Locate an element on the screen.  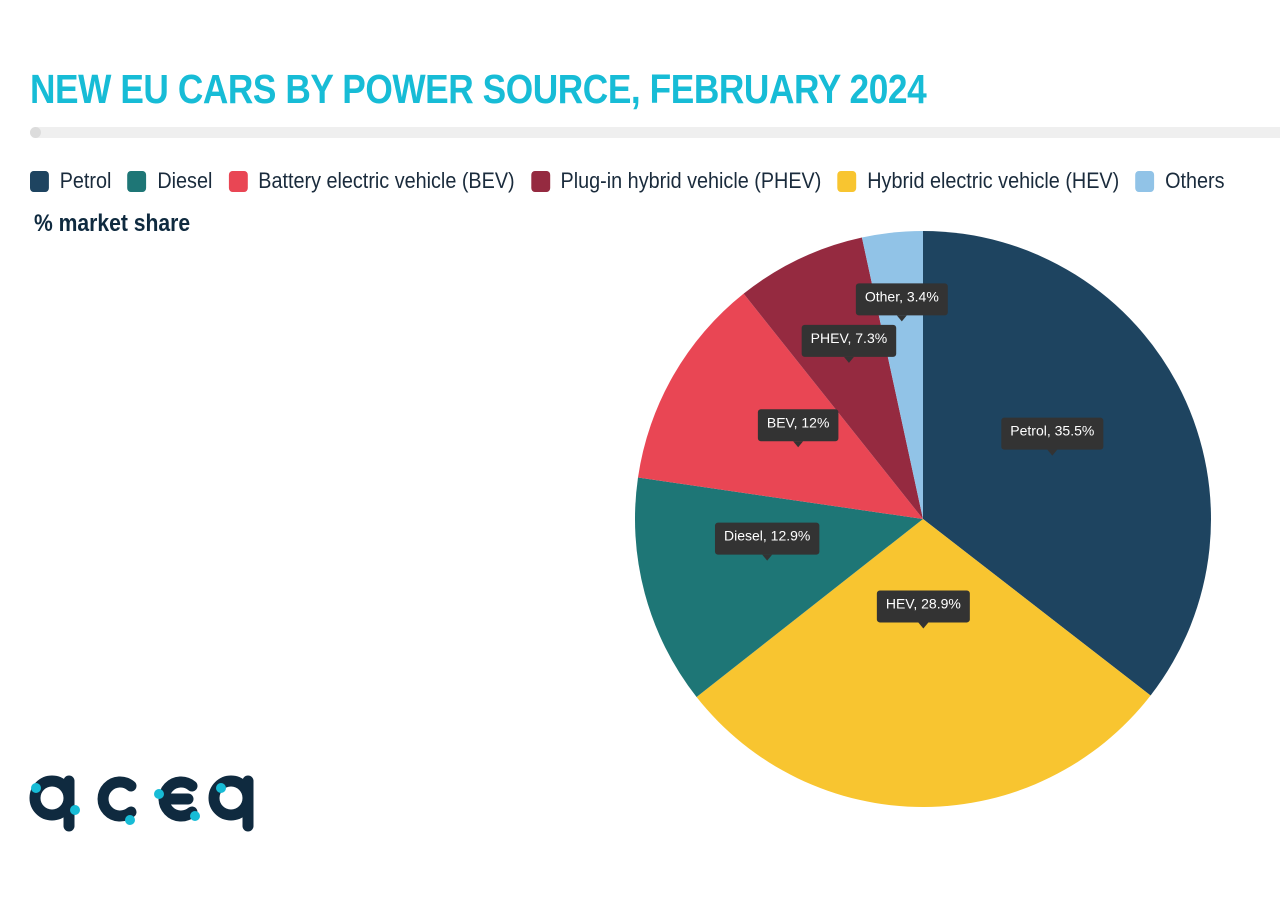
pie-slice-petrol is located at coordinates (1067, 463).